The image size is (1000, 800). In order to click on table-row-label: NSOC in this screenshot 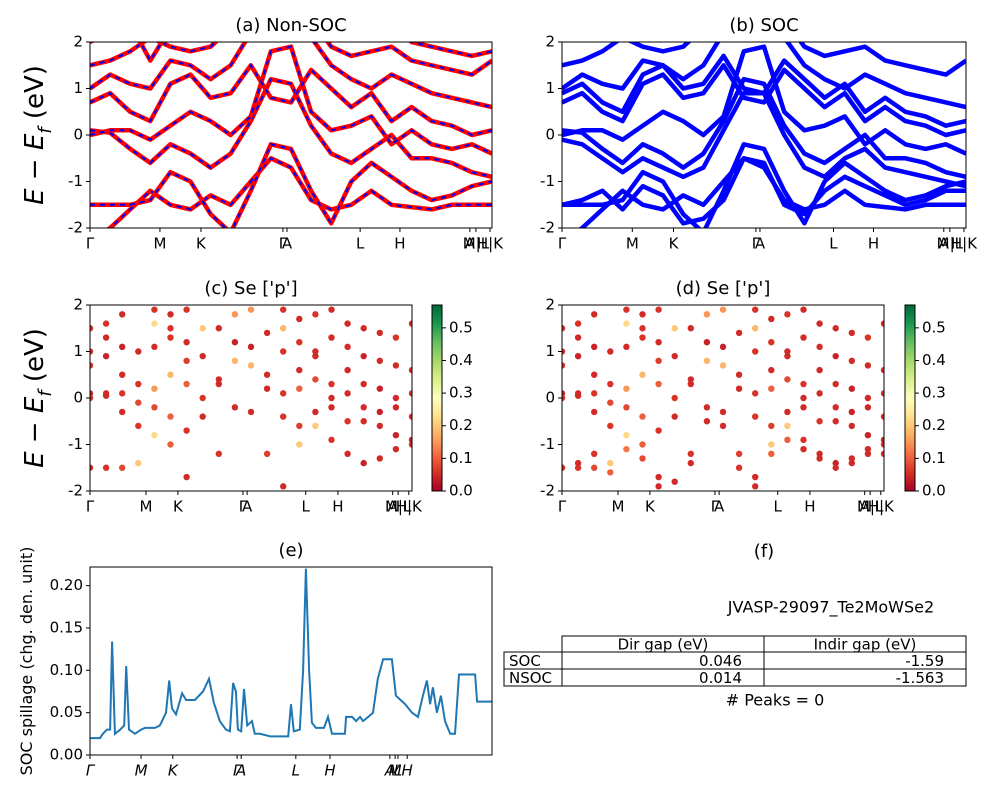, I will do `click(530, 678)`.